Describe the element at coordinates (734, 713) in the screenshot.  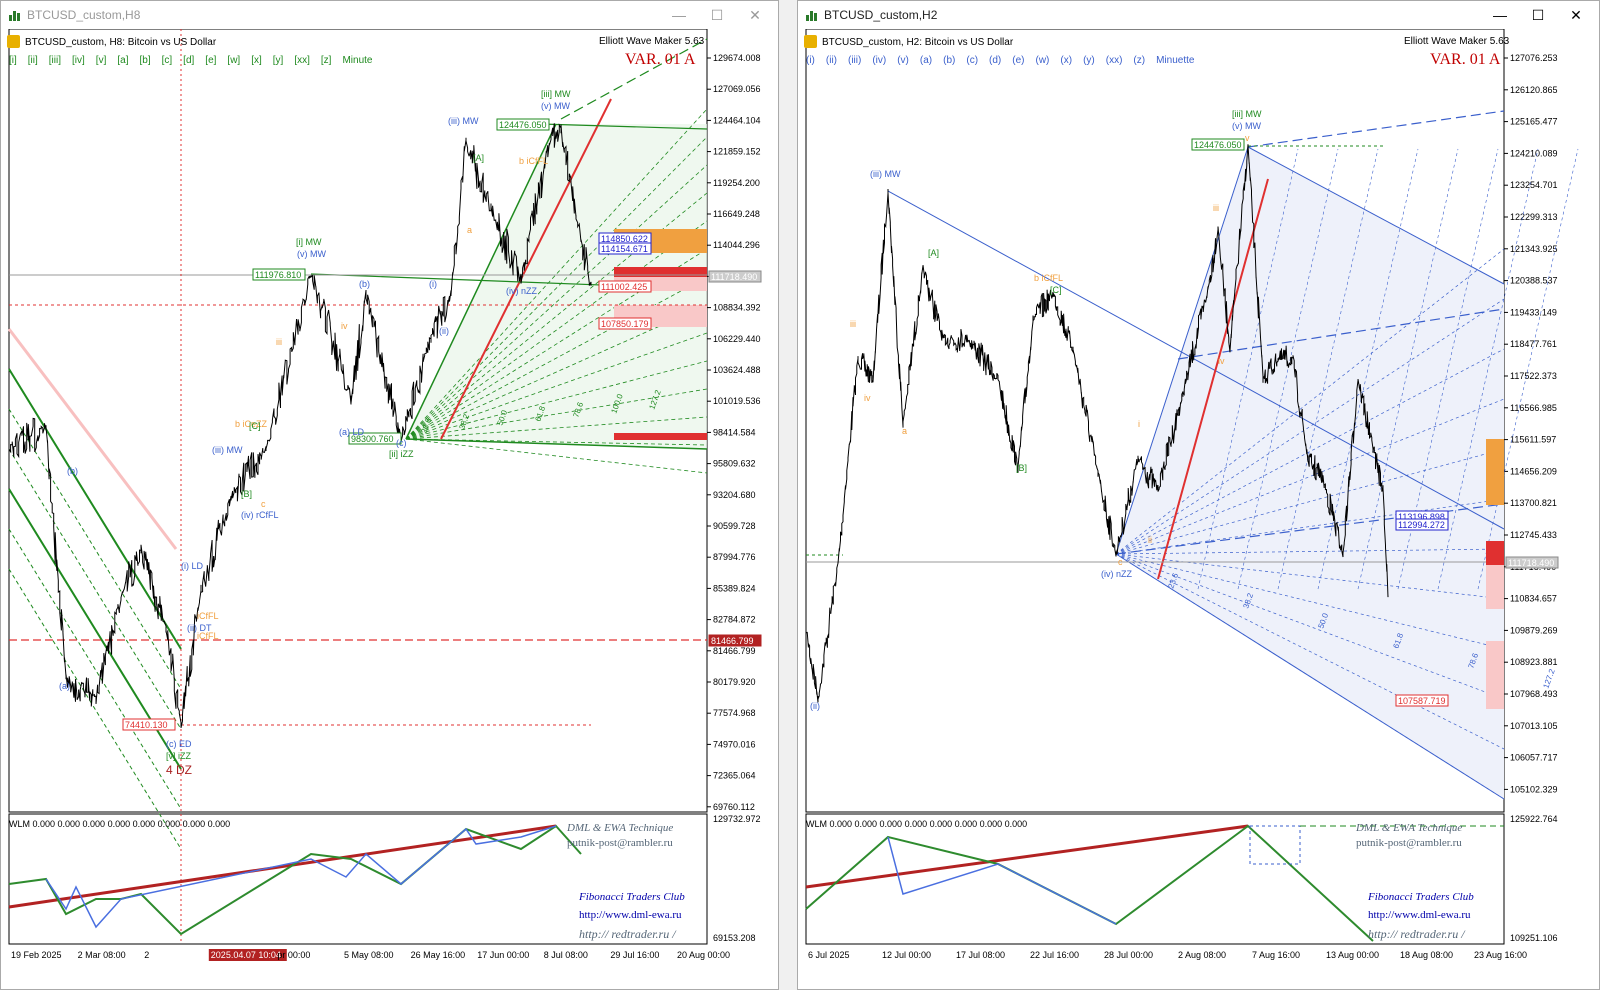
I see `price-tick-label: 77574.968` at that location.